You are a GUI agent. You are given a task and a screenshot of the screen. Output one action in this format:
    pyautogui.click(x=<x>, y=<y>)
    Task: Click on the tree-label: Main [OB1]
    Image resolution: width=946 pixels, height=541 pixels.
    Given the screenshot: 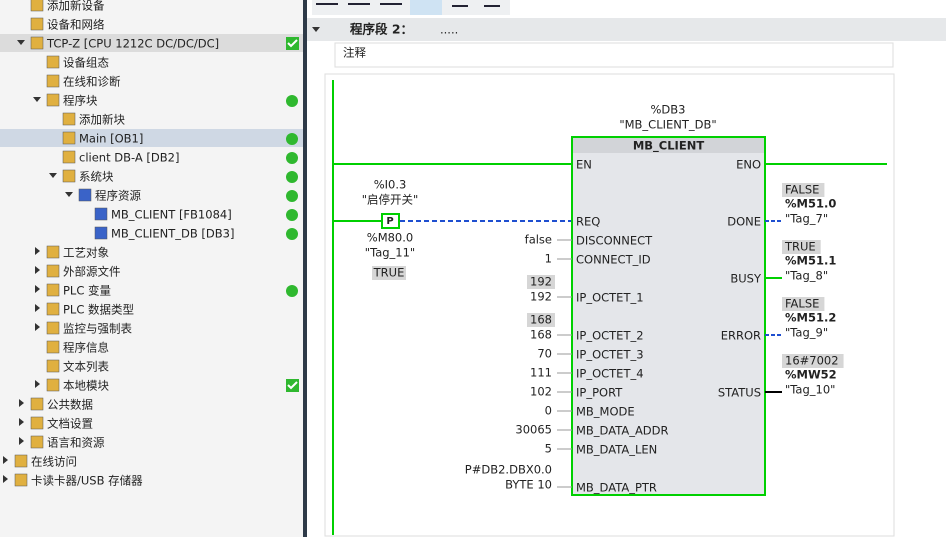 What is the action you would take?
    pyautogui.click(x=111, y=139)
    